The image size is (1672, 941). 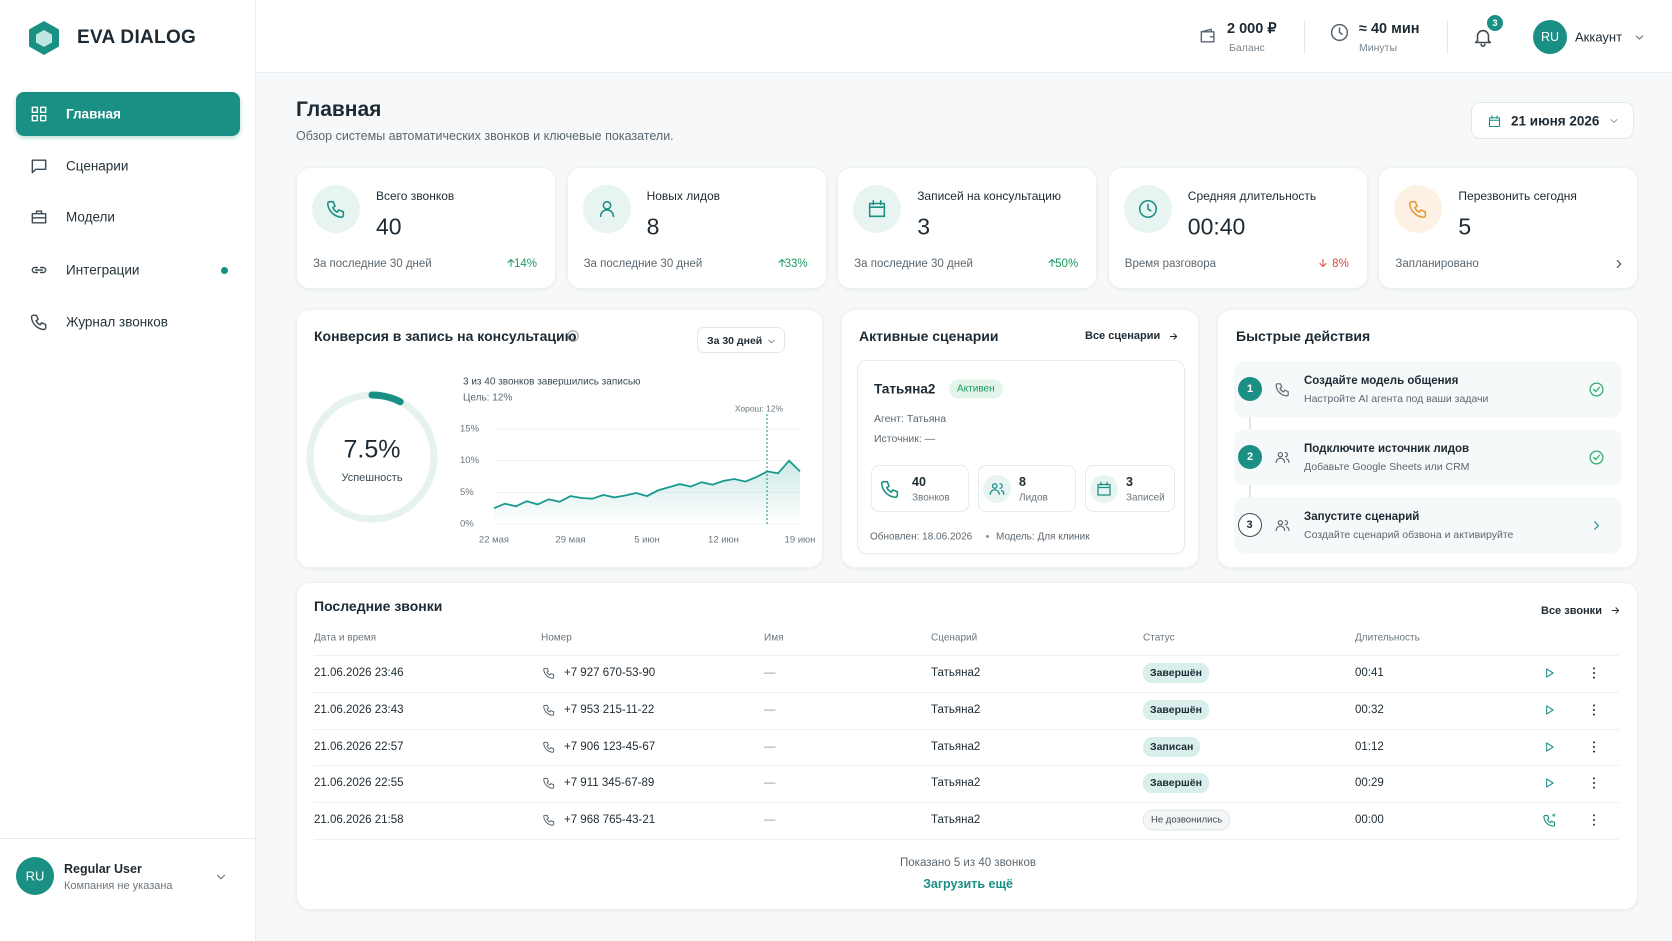 I want to click on notifications: 3, so click(x=1486, y=32).